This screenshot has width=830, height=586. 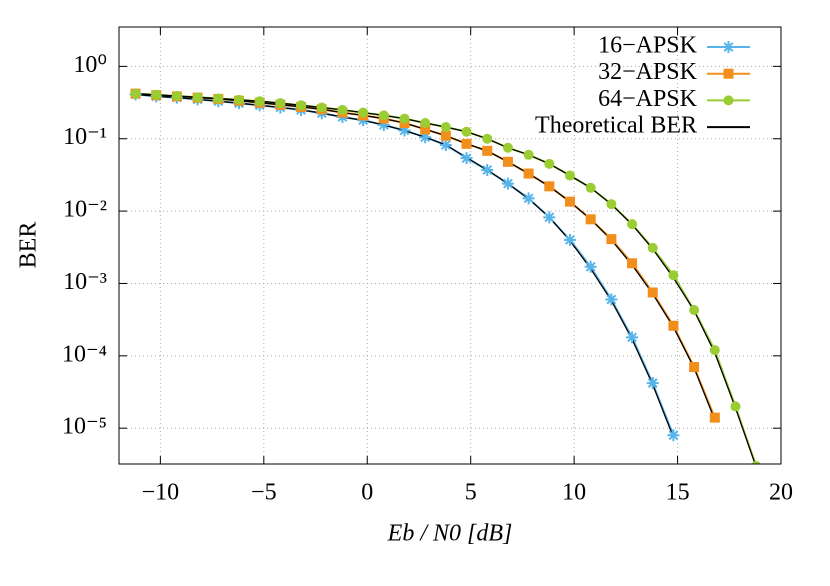 I want to click on y-tick-label: 10⁰, so click(x=90, y=65).